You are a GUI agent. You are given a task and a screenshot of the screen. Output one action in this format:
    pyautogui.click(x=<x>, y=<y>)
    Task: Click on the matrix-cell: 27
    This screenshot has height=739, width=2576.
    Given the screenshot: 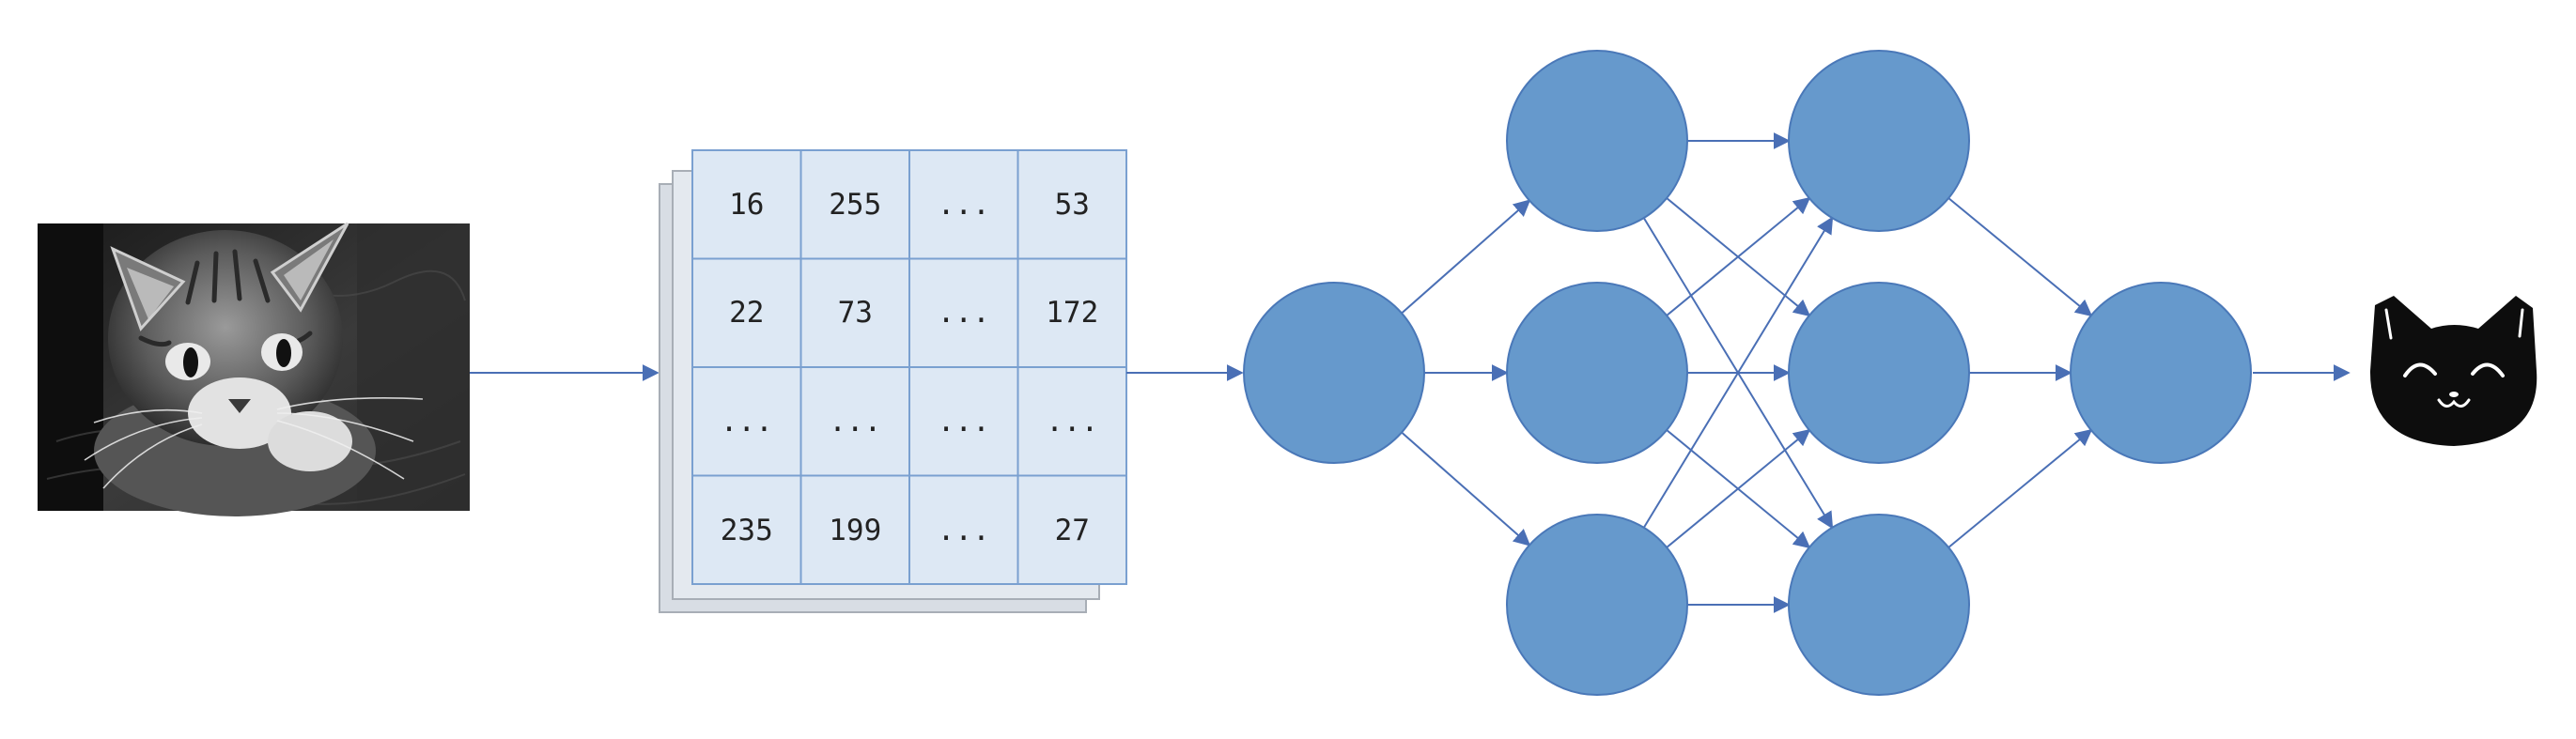 What is the action you would take?
    pyautogui.click(x=1072, y=530)
    